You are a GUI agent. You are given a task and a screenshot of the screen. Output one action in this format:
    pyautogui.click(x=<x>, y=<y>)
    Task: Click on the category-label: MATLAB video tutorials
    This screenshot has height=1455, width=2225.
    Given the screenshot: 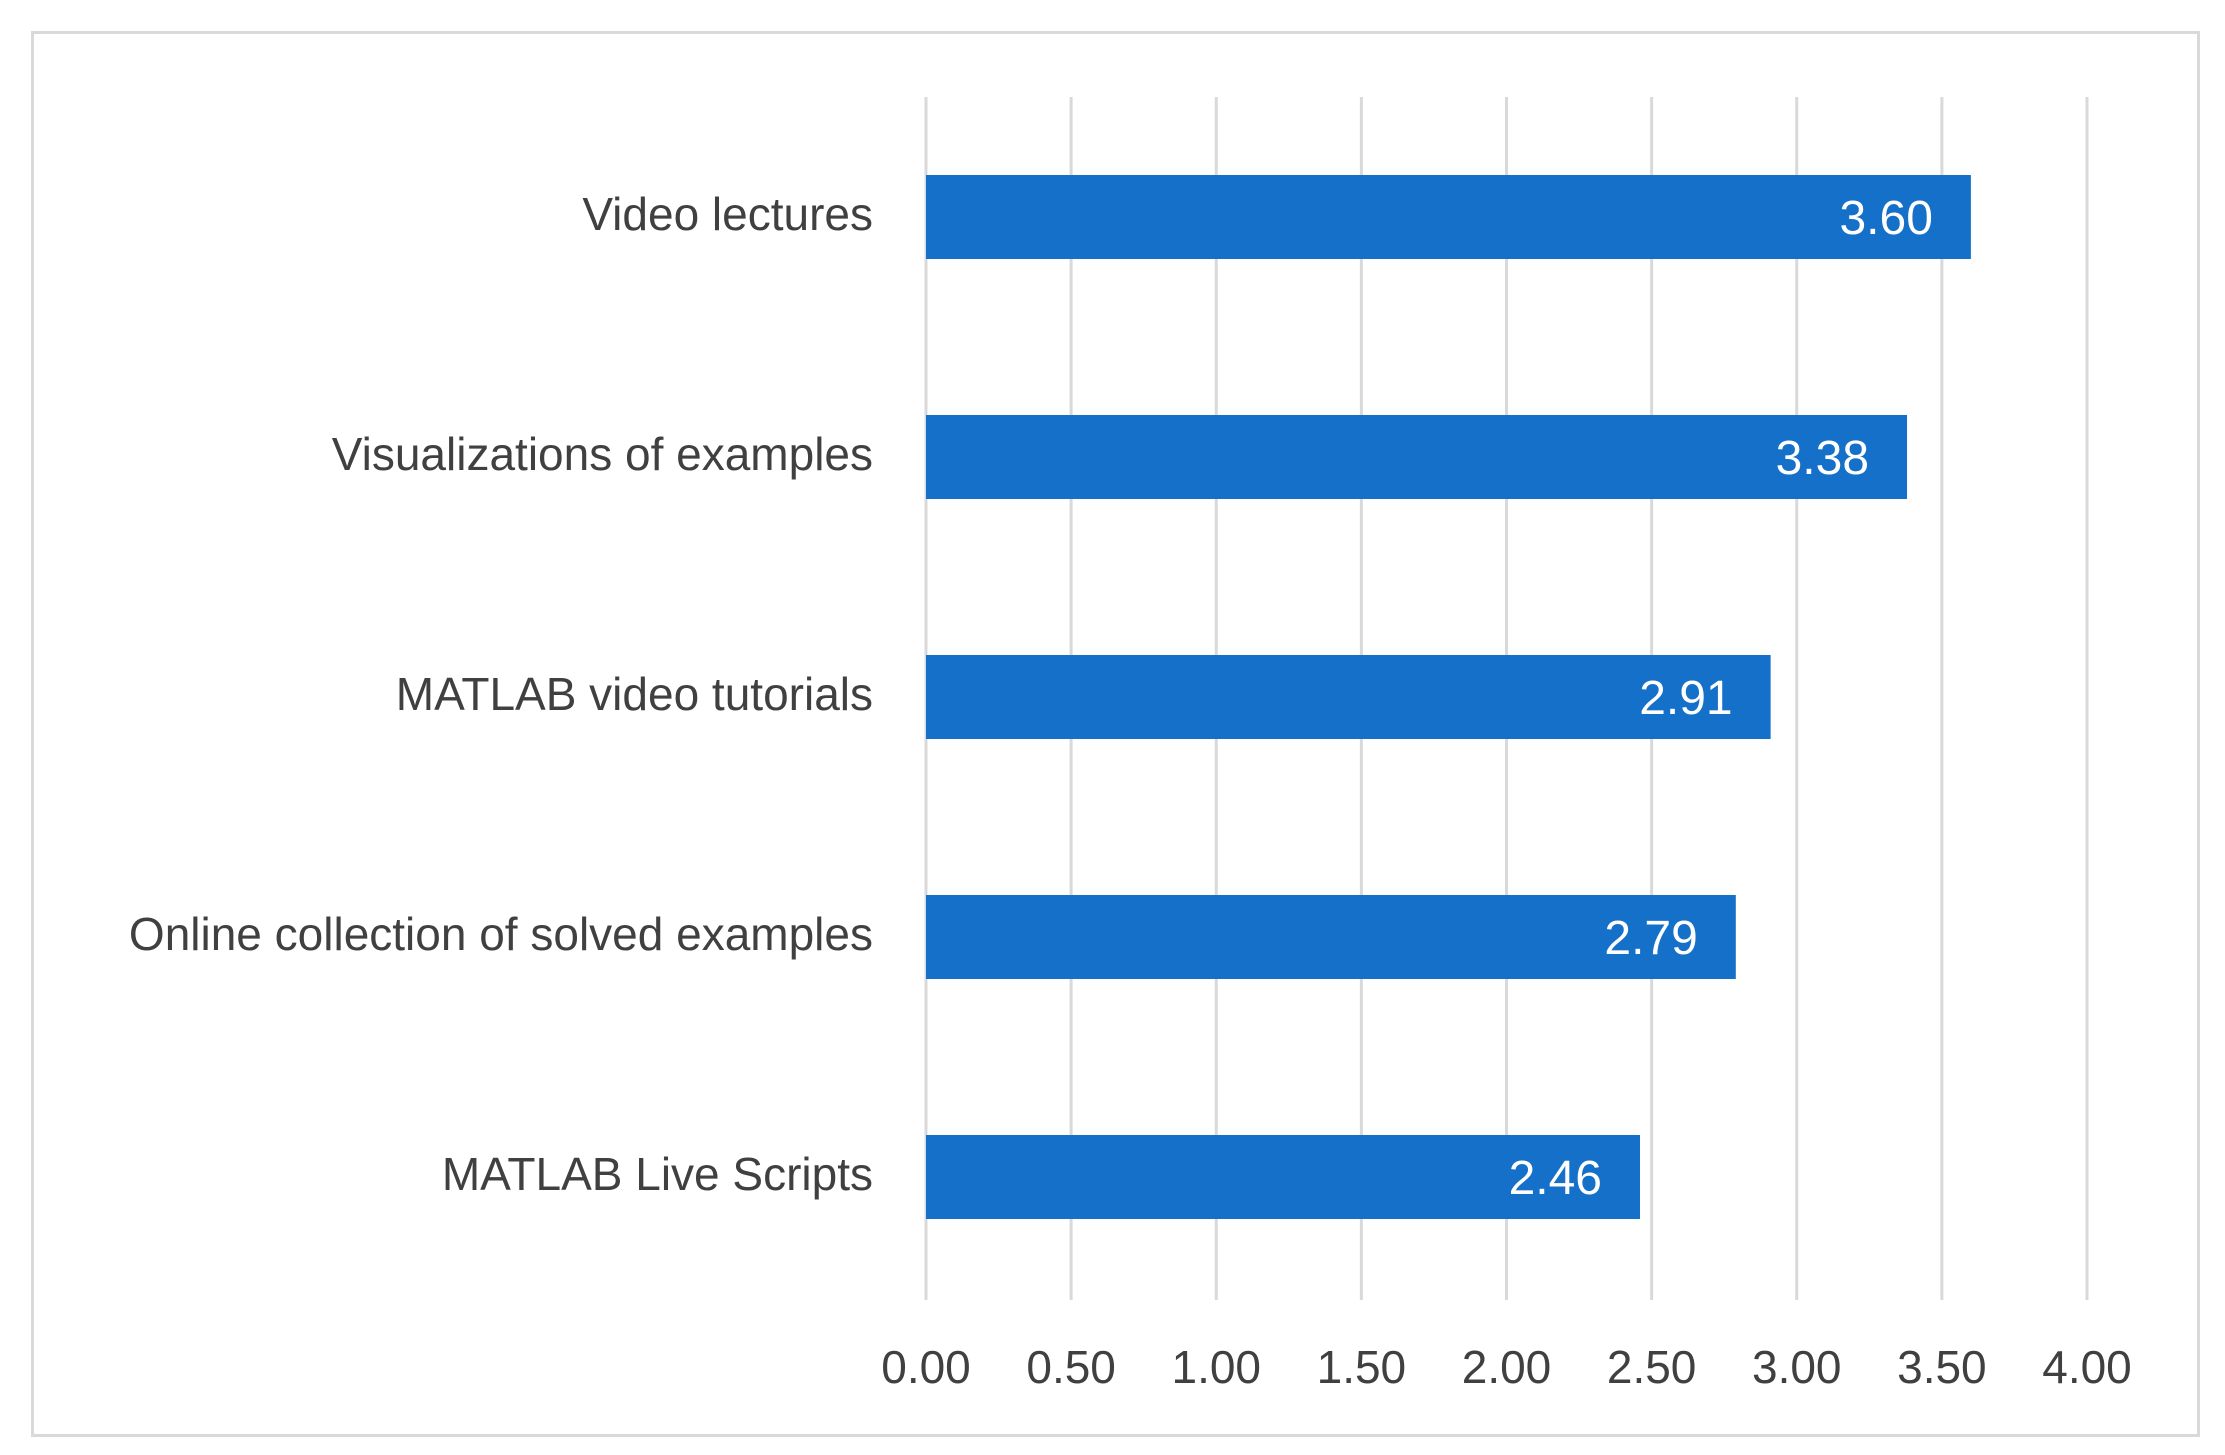 What is the action you would take?
    pyautogui.click(x=634, y=694)
    